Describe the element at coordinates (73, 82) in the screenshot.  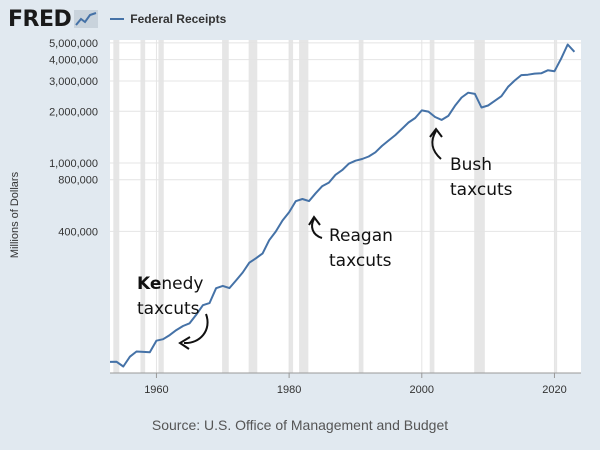
I see `y-tick-label: 3,000,000` at that location.